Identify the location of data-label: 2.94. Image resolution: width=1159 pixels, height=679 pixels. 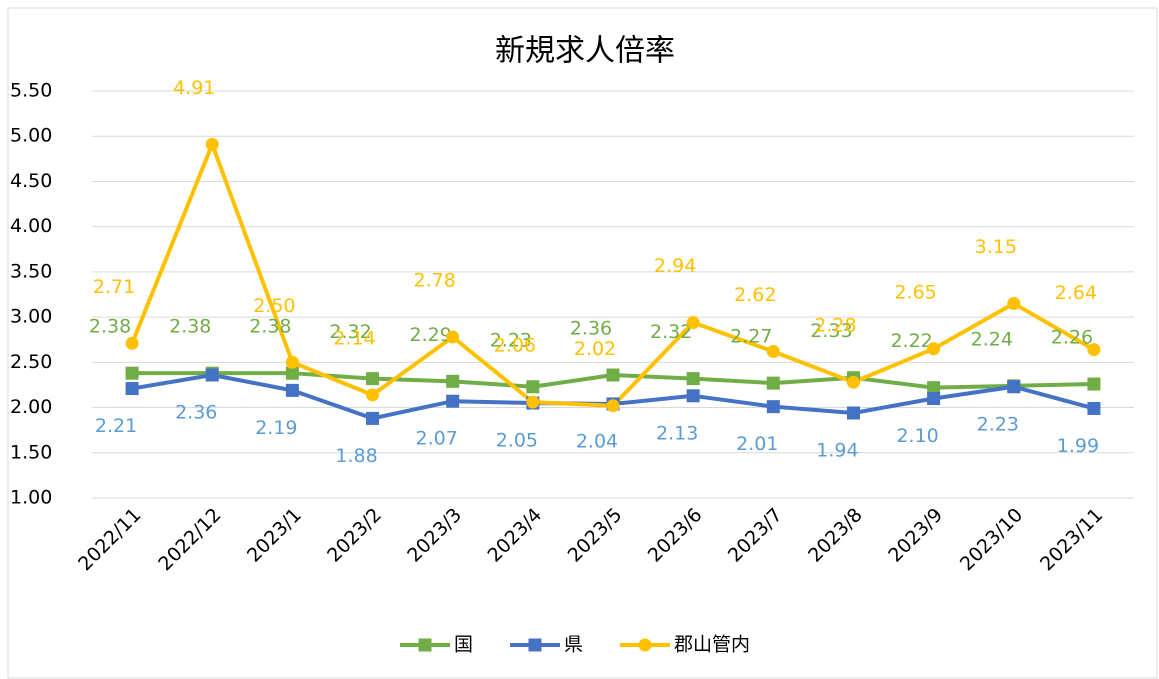
(675, 266).